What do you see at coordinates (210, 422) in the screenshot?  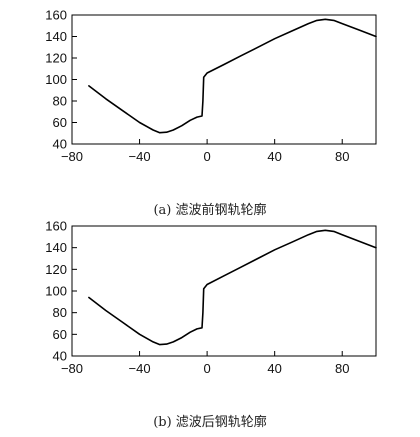 I see `caption-b: (b) 滤波后钢轨轮廓` at bounding box center [210, 422].